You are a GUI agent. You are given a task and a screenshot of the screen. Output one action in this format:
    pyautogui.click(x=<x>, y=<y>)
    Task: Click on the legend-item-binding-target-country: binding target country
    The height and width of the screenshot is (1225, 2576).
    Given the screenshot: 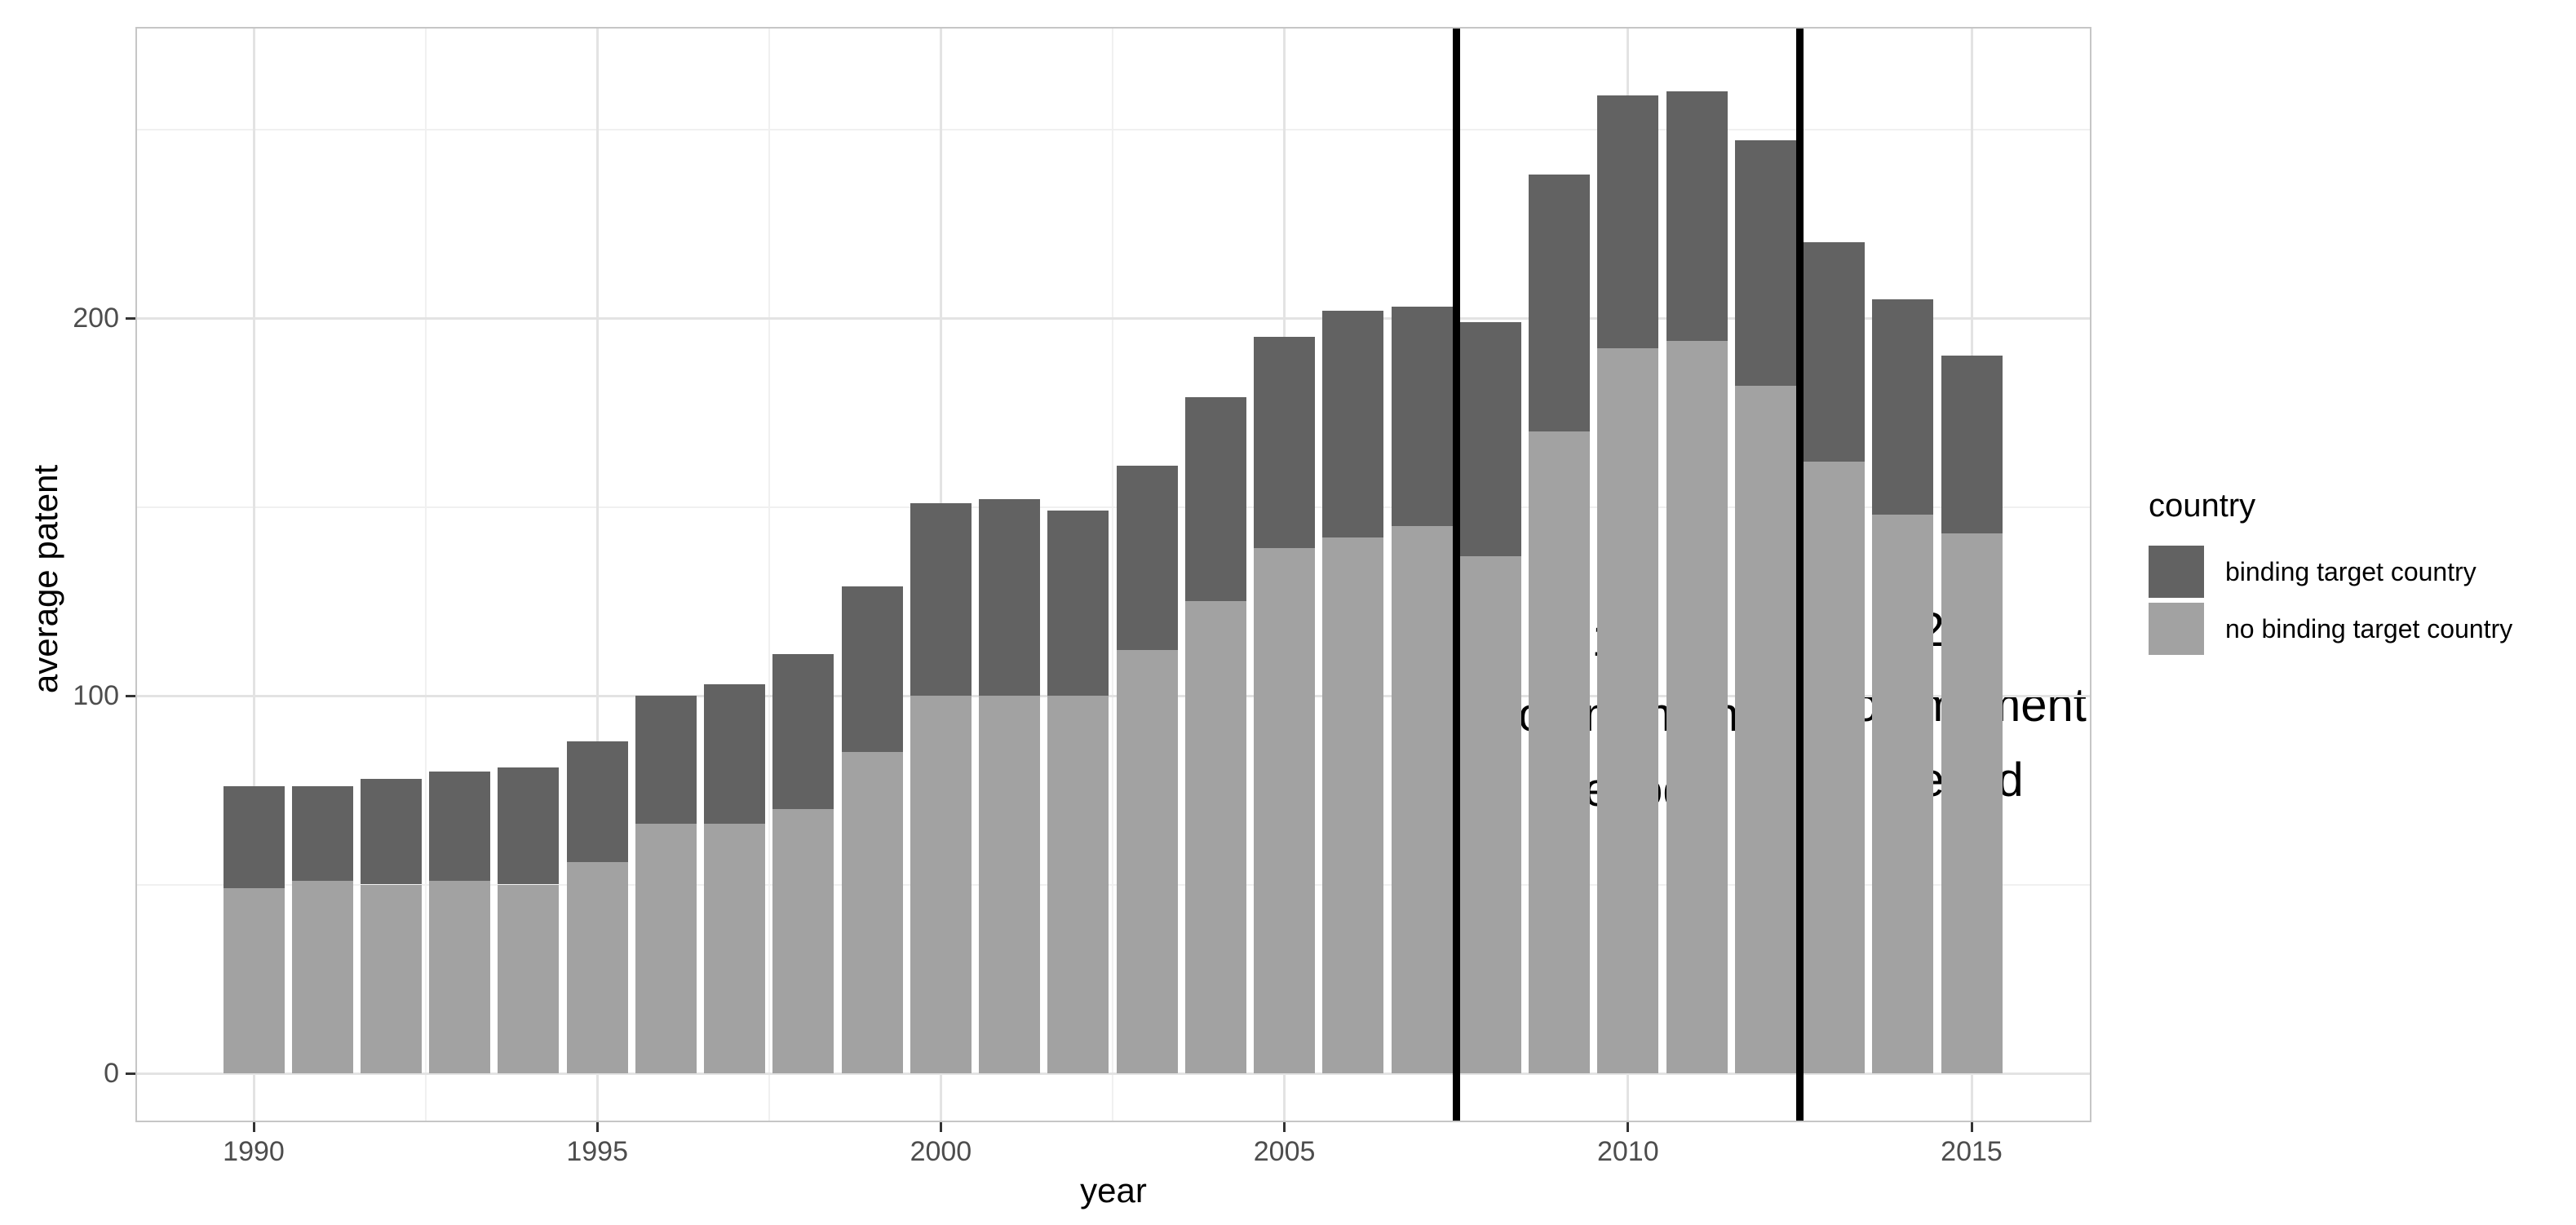 What is the action you would take?
    pyautogui.click(x=2330, y=572)
    